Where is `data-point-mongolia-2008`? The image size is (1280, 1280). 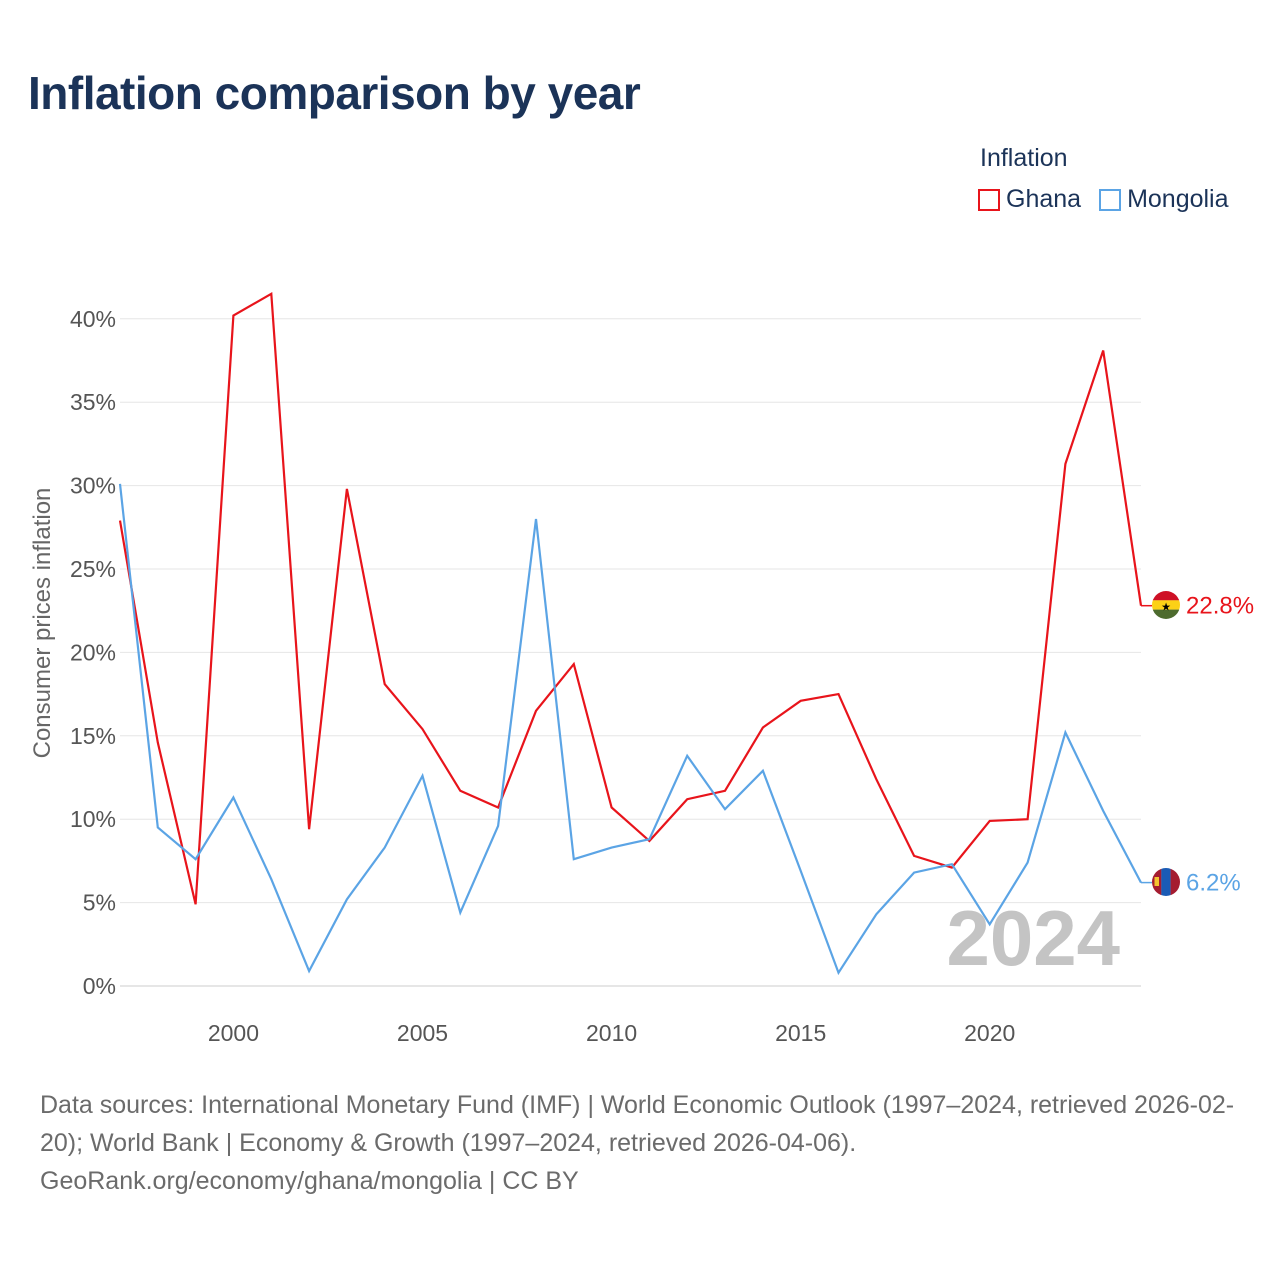
data-point-mongolia-2008 is located at coordinates (536, 519).